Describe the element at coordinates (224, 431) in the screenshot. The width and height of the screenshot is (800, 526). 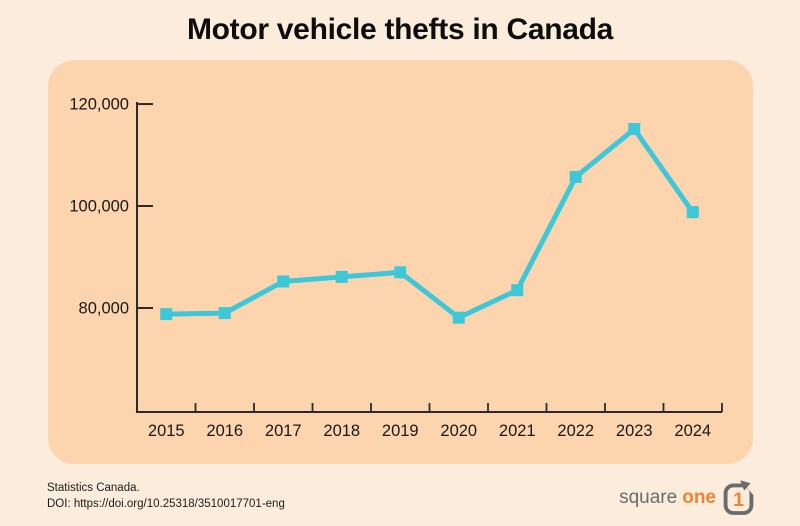
I see `x-tick-label: 2016` at that location.